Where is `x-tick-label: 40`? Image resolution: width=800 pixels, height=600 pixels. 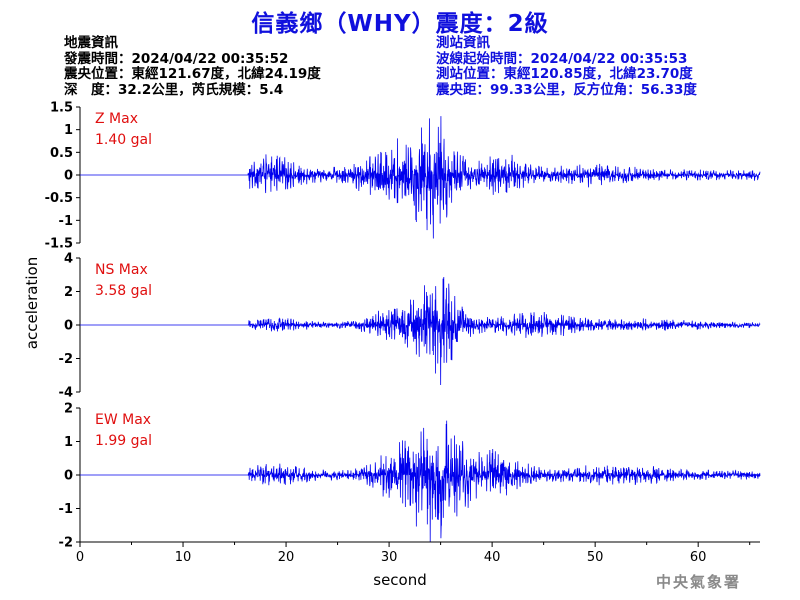 x-tick-label: 40 is located at coordinates (492, 557).